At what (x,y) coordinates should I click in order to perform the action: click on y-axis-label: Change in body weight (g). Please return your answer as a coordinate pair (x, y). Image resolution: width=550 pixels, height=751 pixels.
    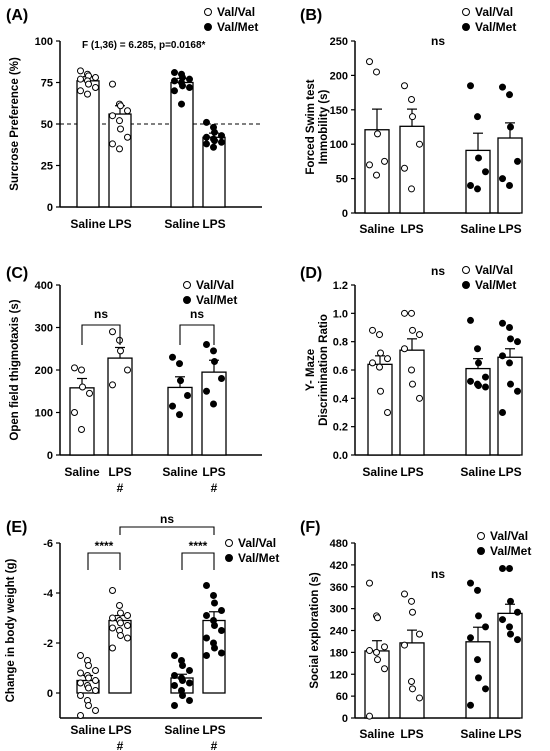
    Looking at the image, I should click on (11, 630).